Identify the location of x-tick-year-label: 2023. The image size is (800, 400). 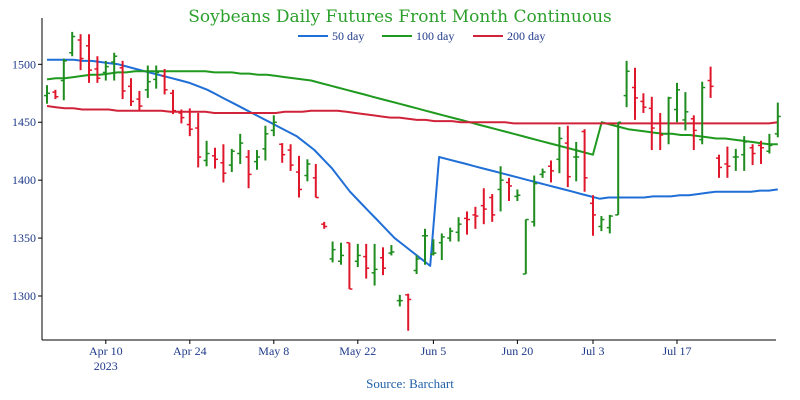
(106, 366).